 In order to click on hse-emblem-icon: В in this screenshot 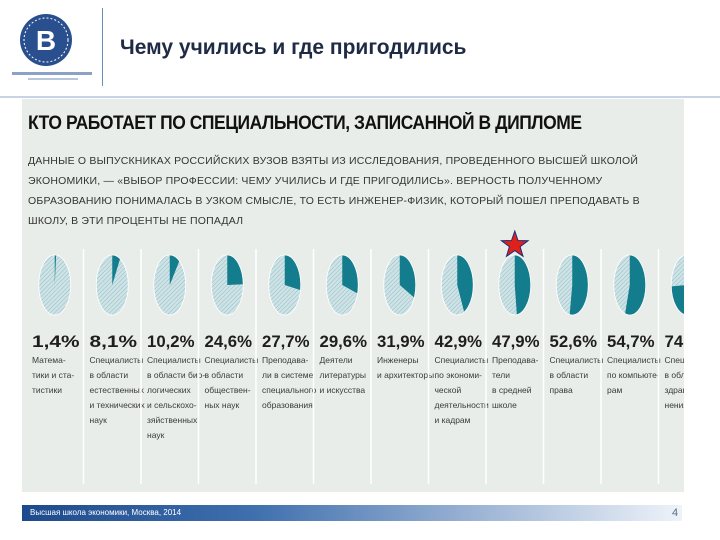, I will do `click(46, 40)`.